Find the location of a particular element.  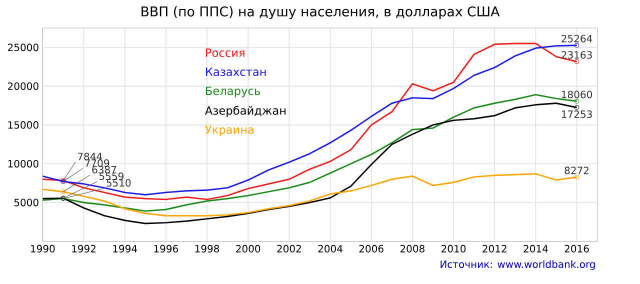

x-tick-label: 2004 is located at coordinates (330, 248).